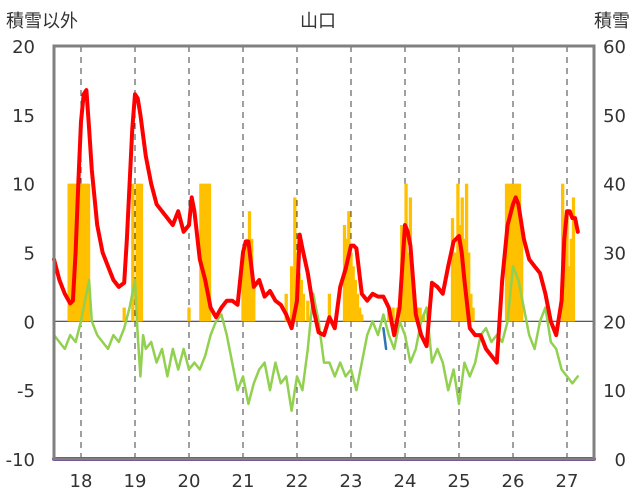 This screenshot has height=501, width=636. Describe the element at coordinates (614, 322) in the screenshot. I see `right-tick-label: 20` at that location.